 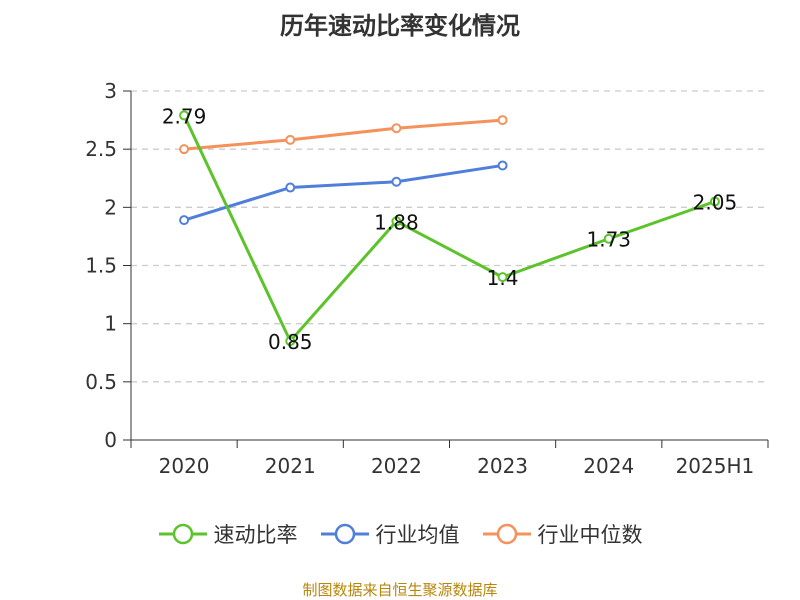 I want to click on y-tick-label: 1, so click(x=110, y=324).